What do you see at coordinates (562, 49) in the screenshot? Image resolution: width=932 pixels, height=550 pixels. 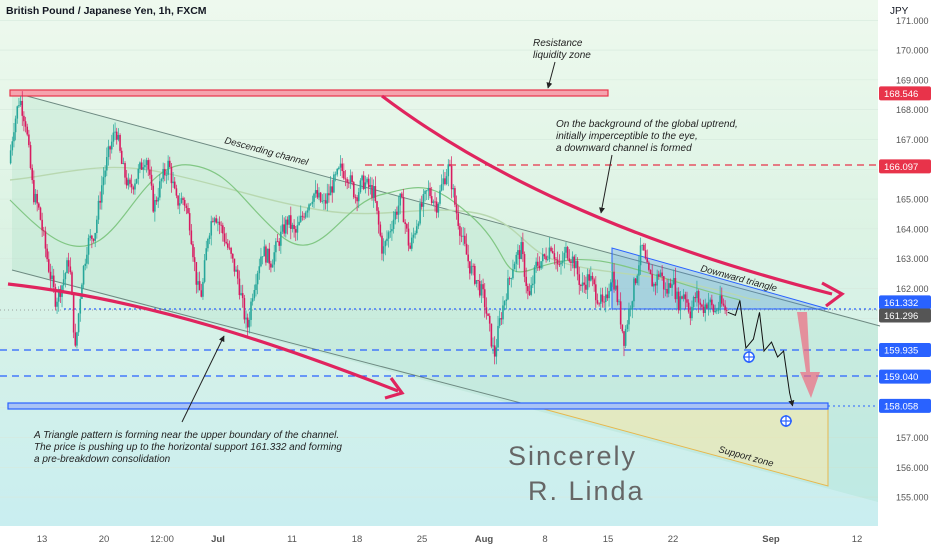 I see `resistance-annotation: Resistance liquidity zone` at bounding box center [562, 49].